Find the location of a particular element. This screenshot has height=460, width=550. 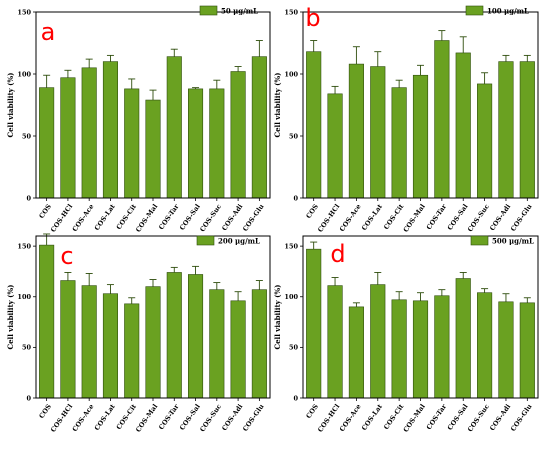

legend-label: 100 μg/mL is located at coordinates (508, 11).